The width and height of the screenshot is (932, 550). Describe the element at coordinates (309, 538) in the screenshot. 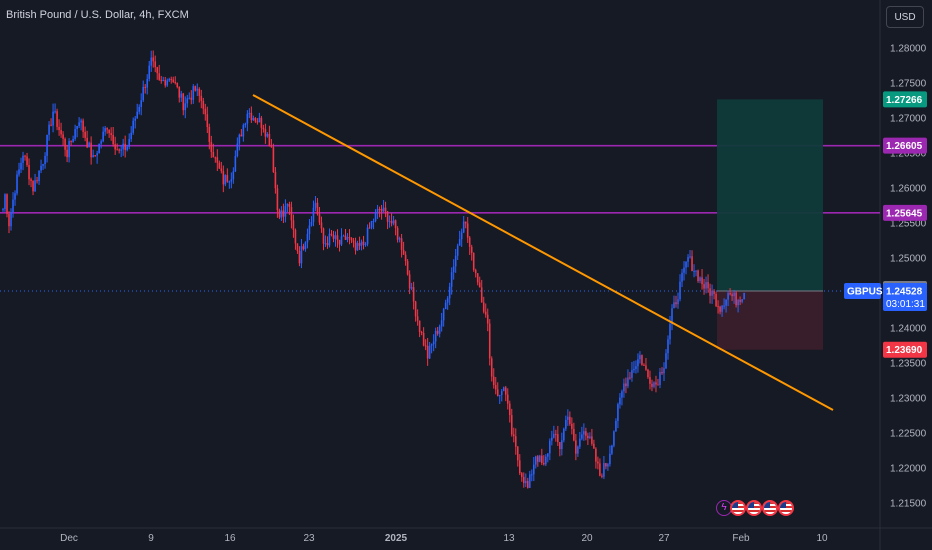

I see `x-tick-label: 23` at that location.